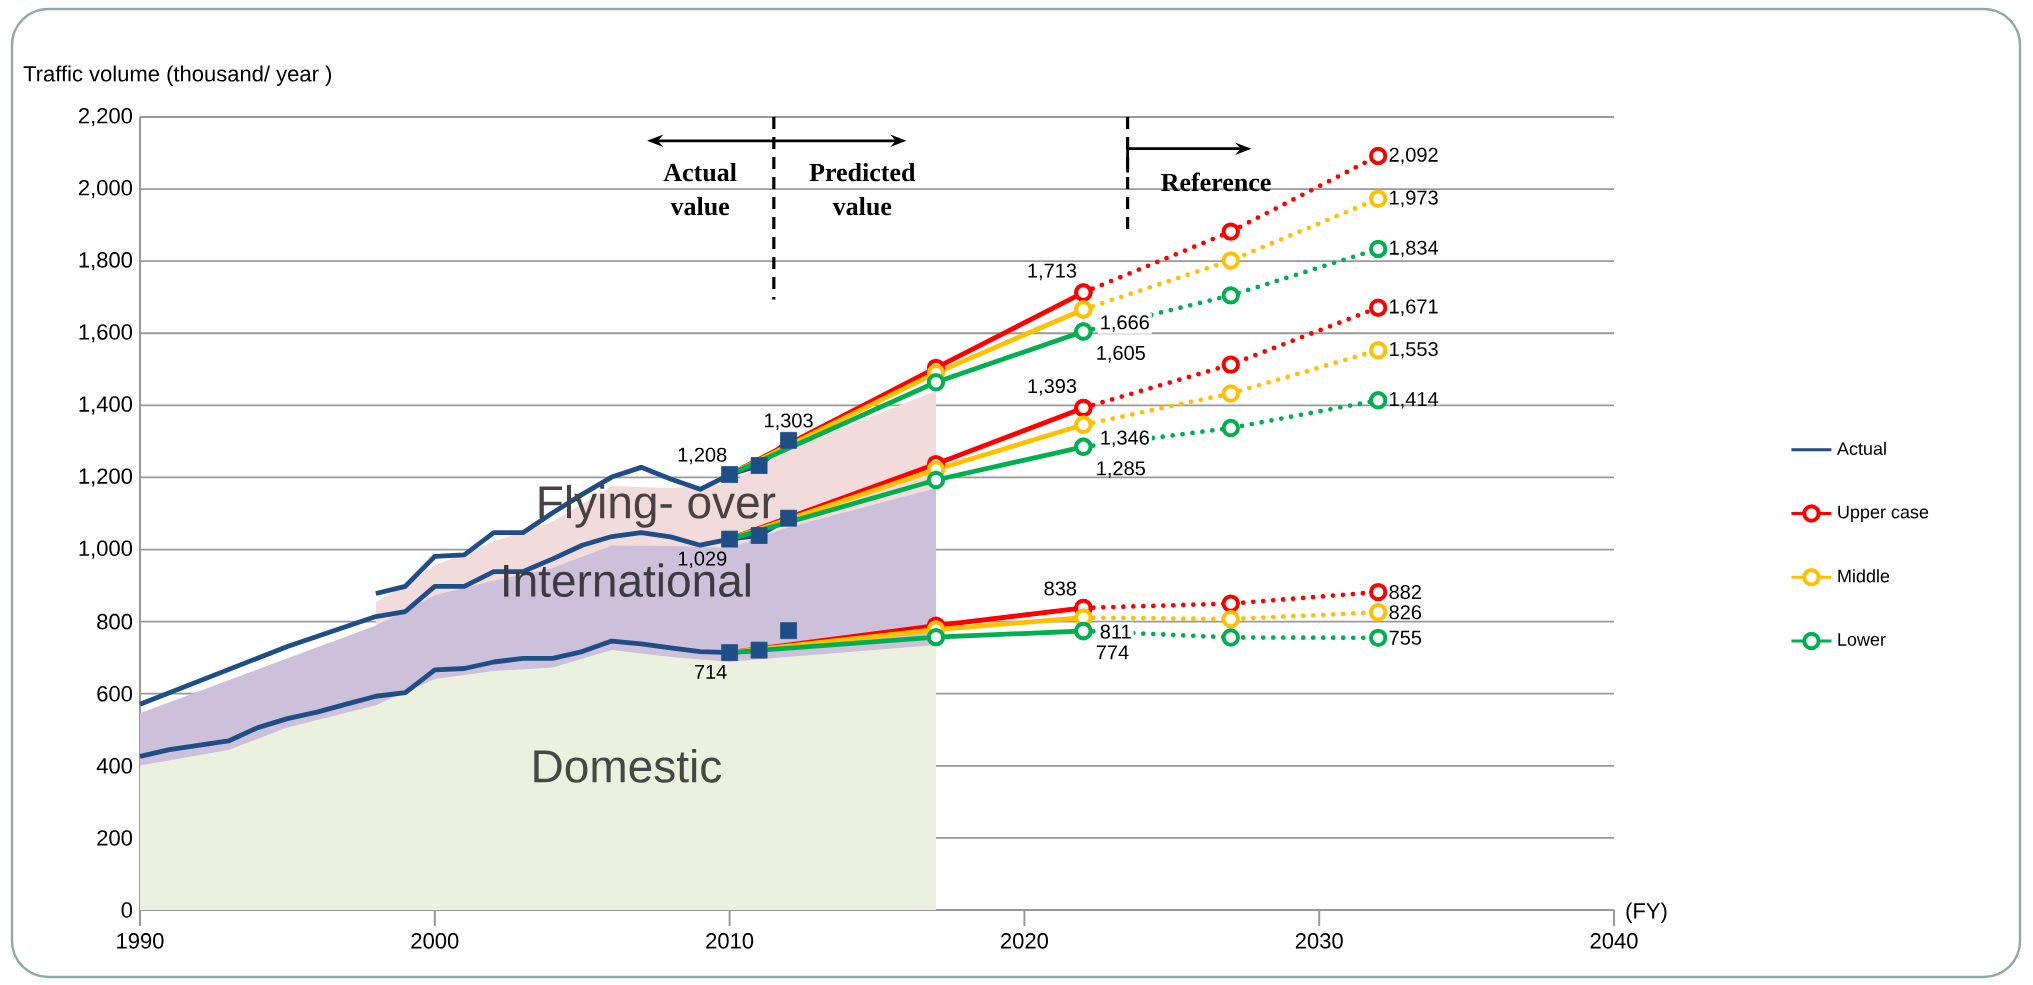 The height and width of the screenshot is (985, 2033). I want to click on data-label: 1,414, so click(1414, 400).